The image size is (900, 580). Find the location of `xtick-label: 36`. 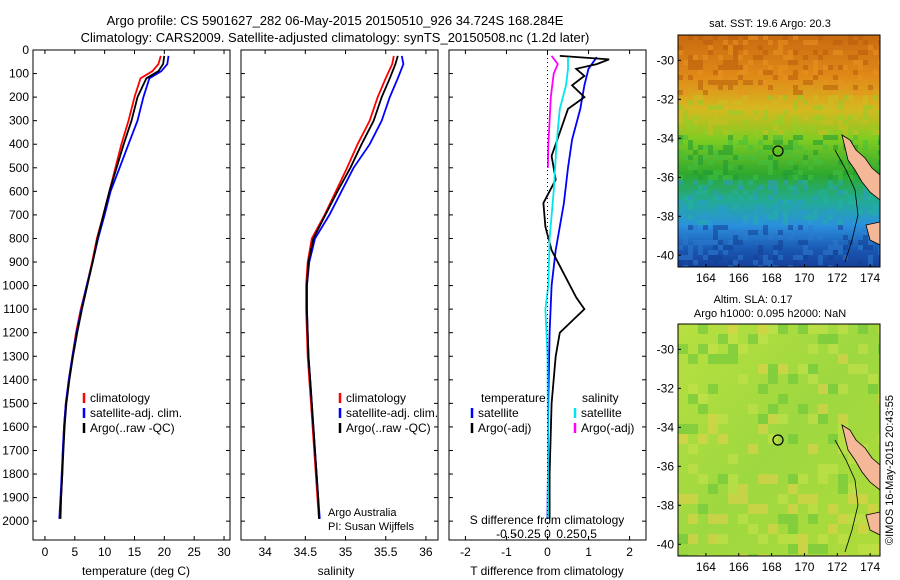

xtick-label: 36 is located at coordinates (426, 552).